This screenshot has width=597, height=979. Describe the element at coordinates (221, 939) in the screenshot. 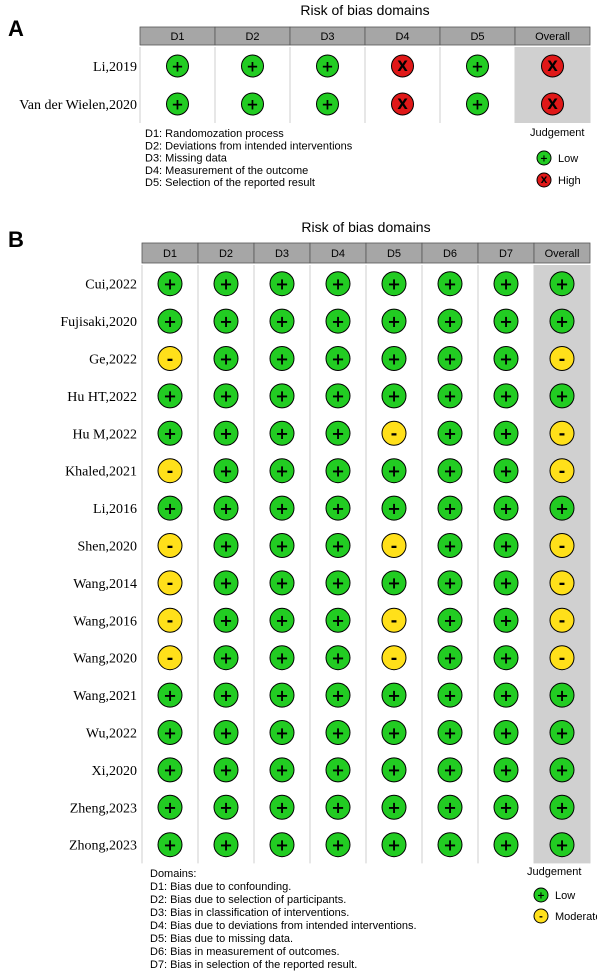

I see `domain-legend-item: D5: Bias due to missing data.` at that location.